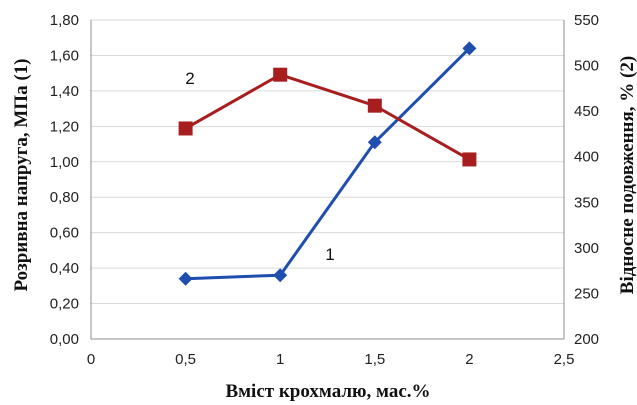 The image size is (637, 405). I want to click on right-tick-label: 350, so click(586, 202).